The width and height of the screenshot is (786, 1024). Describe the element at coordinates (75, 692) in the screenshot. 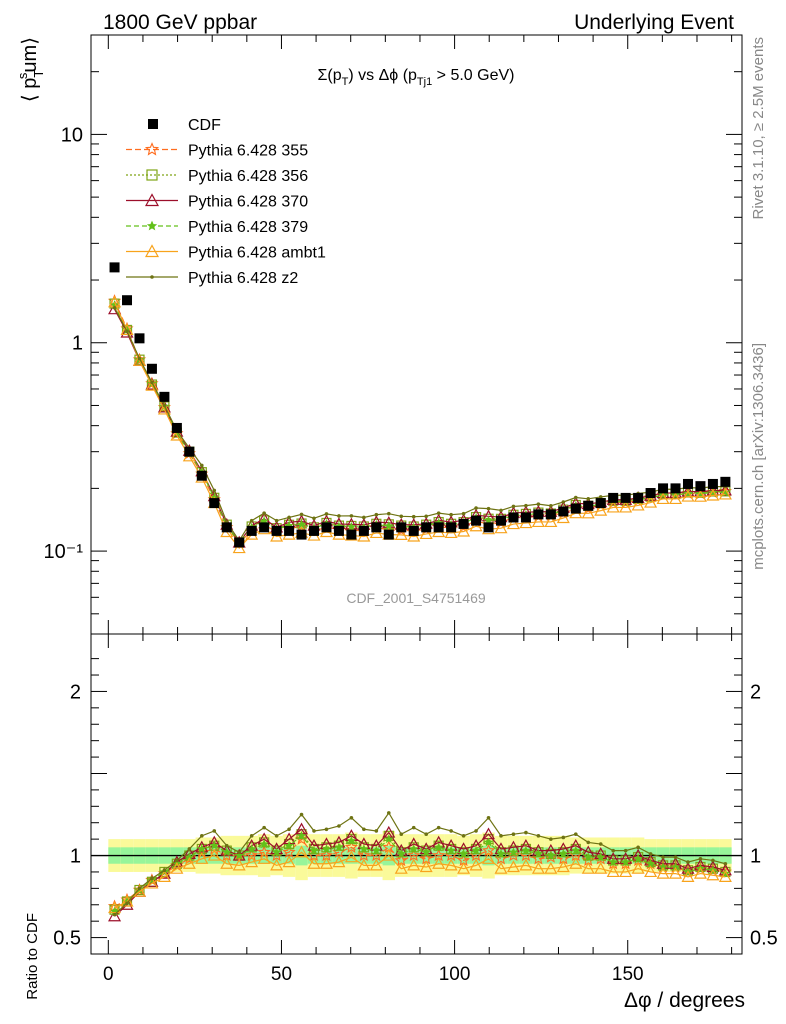

I see `ratio-y-tick-label: 2` at that location.